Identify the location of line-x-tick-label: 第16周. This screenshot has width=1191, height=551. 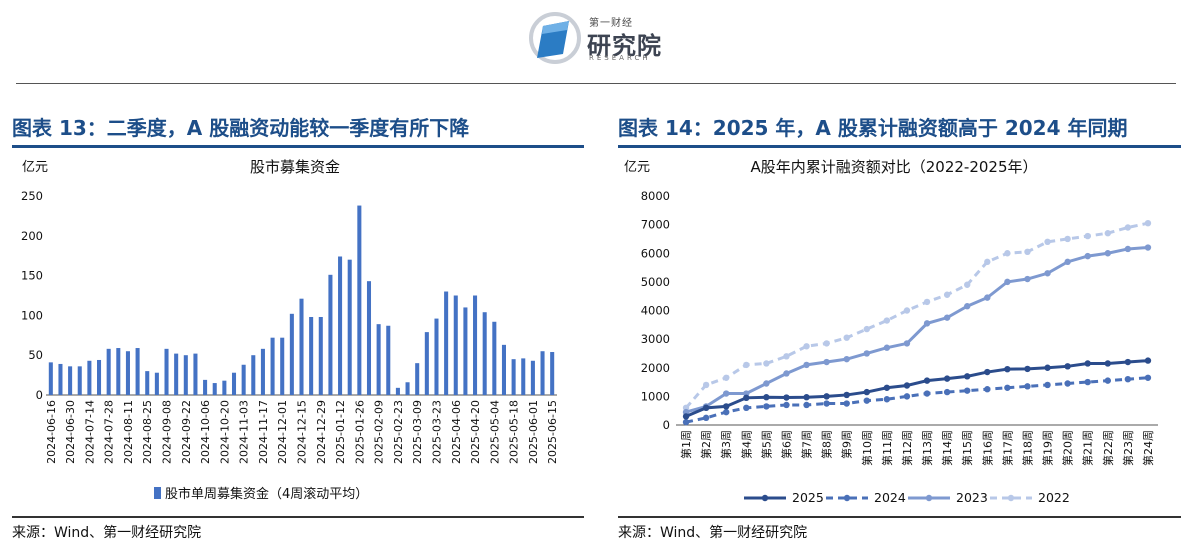
(987, 448).